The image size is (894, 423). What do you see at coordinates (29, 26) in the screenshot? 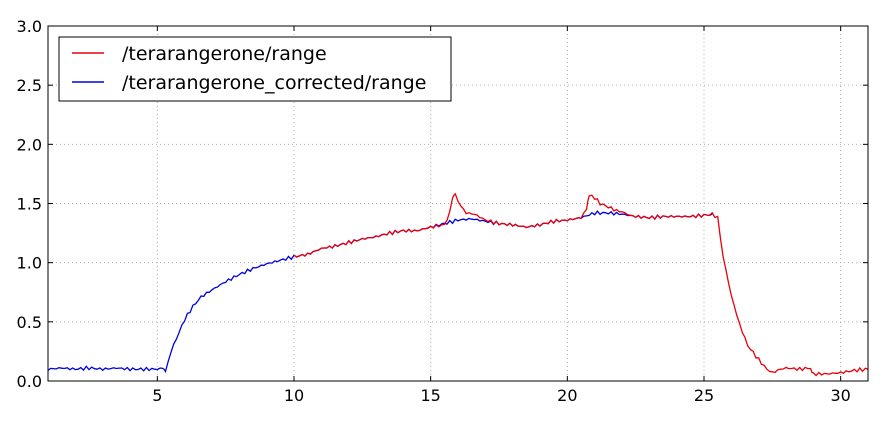
I see `y-tick-label: 3.0` at bounding box center [29, 26].